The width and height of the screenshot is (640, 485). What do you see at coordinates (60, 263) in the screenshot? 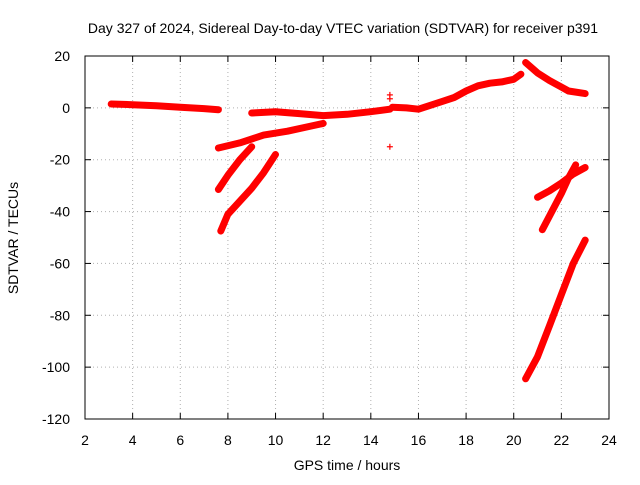
I see `y-tick-label: -60` at bounding box center [60, 263].